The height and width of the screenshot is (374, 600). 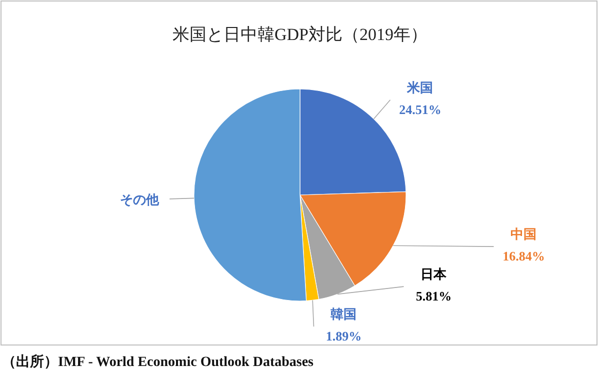 What do you see at coordinates (300, 34) in the screenshot?
I see `chart-title: 米国と日中韓GDP対比（2019年）` at bounding box center [300, 34].